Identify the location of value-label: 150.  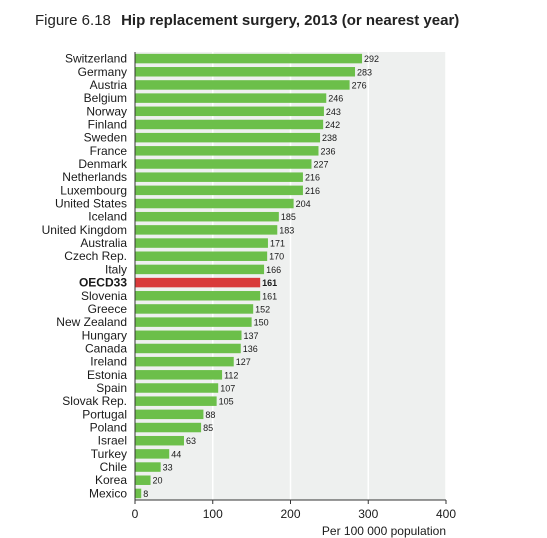
(261, 323).